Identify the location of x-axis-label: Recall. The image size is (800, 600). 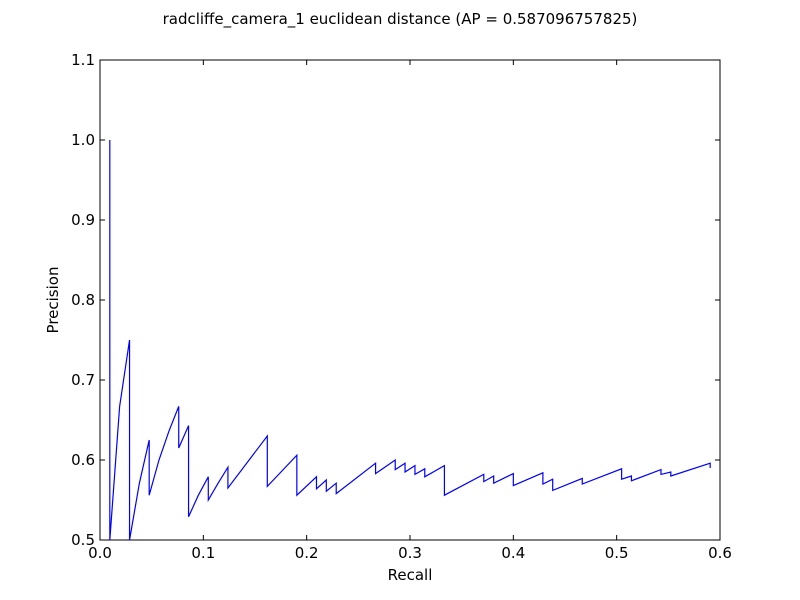
(410, 575).